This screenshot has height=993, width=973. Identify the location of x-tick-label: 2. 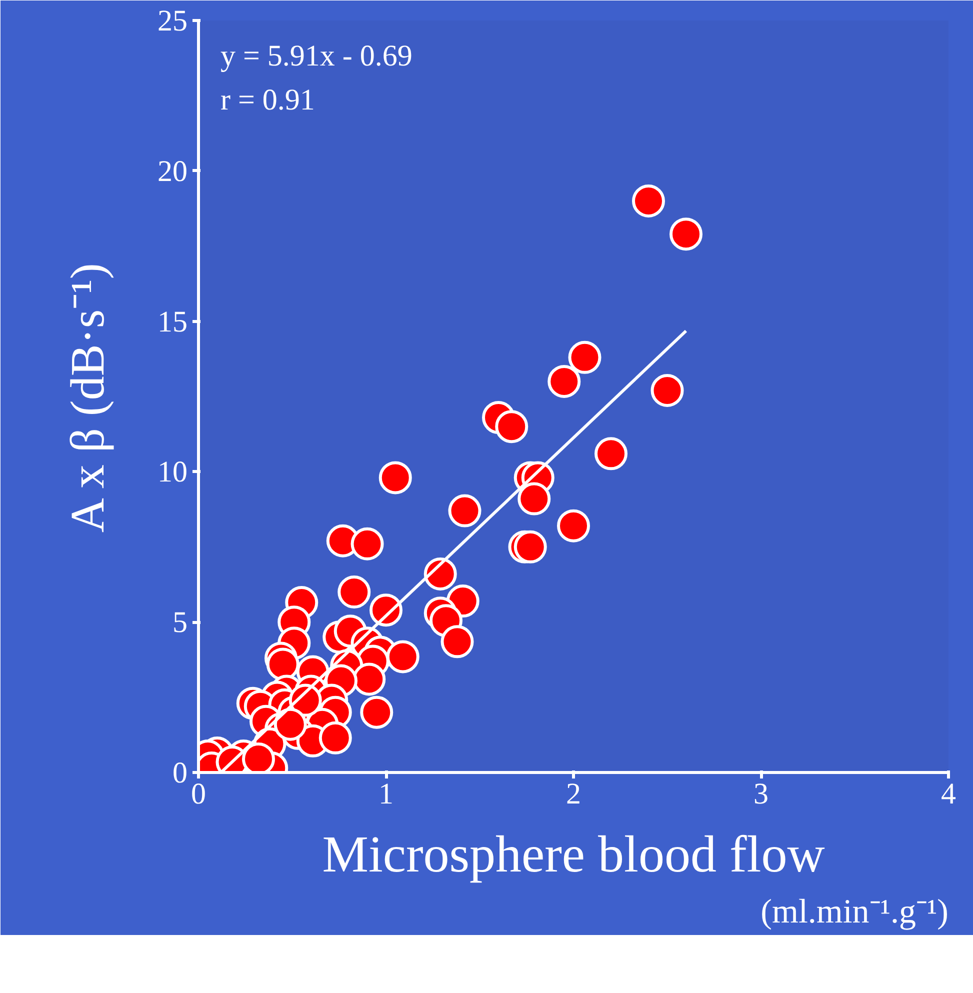
(573, 794).